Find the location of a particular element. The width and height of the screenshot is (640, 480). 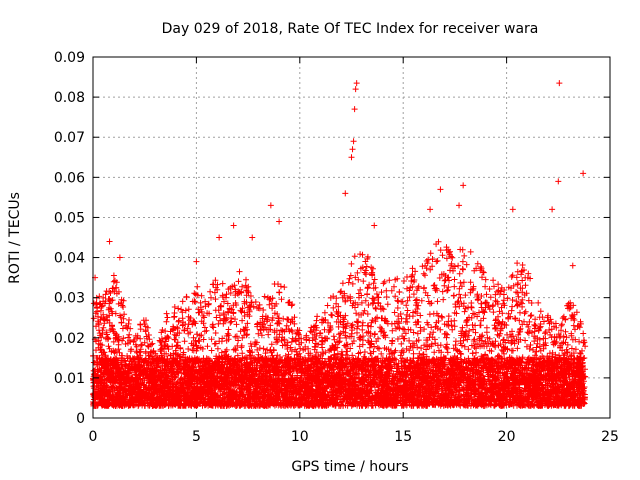

y-tick-label: 0.02 is located at coordinates (69, 339).